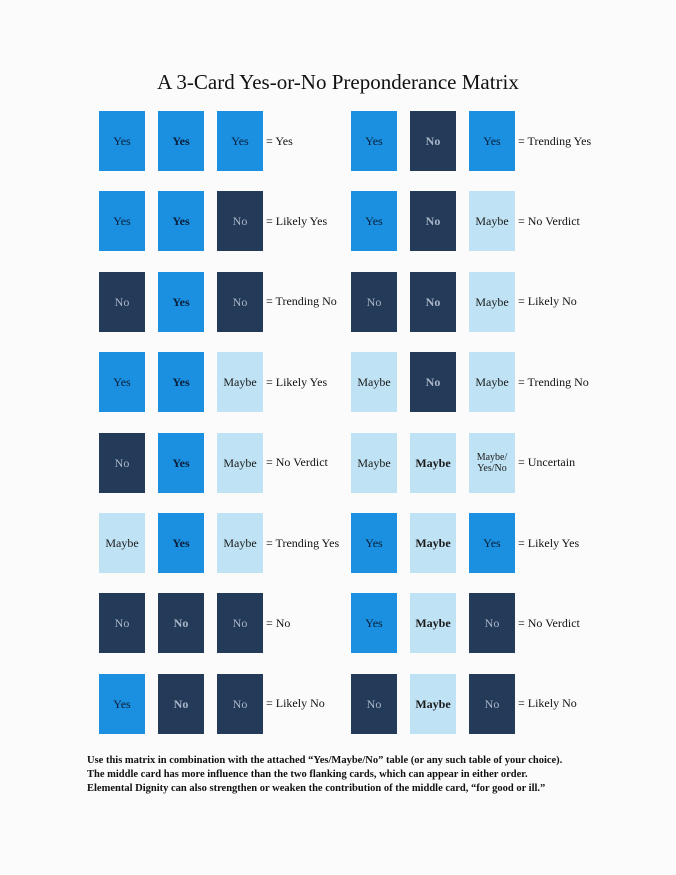  What do you see at coordinates (492, 462) in the screenshot?
I see `card-maybe: Maybe/Yes/No` at bounding box center [492, 462].